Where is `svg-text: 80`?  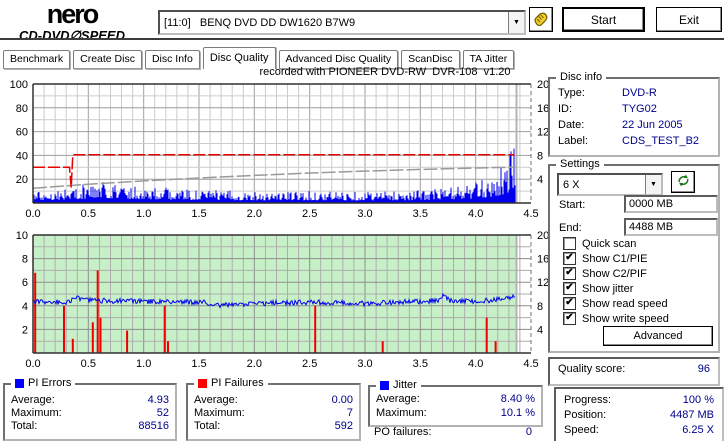 svg-text: 80 is located at coordinates (22, 109).